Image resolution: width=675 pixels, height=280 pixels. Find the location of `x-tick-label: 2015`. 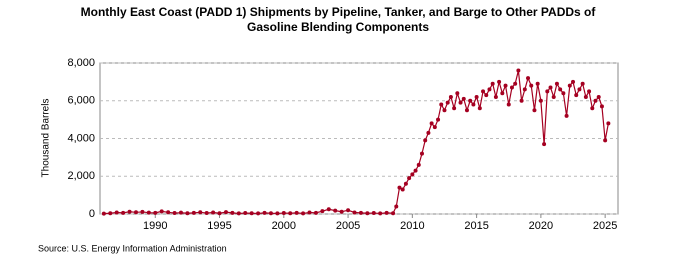

x-tick-label: 2015 is located at coordinates (476, 226).